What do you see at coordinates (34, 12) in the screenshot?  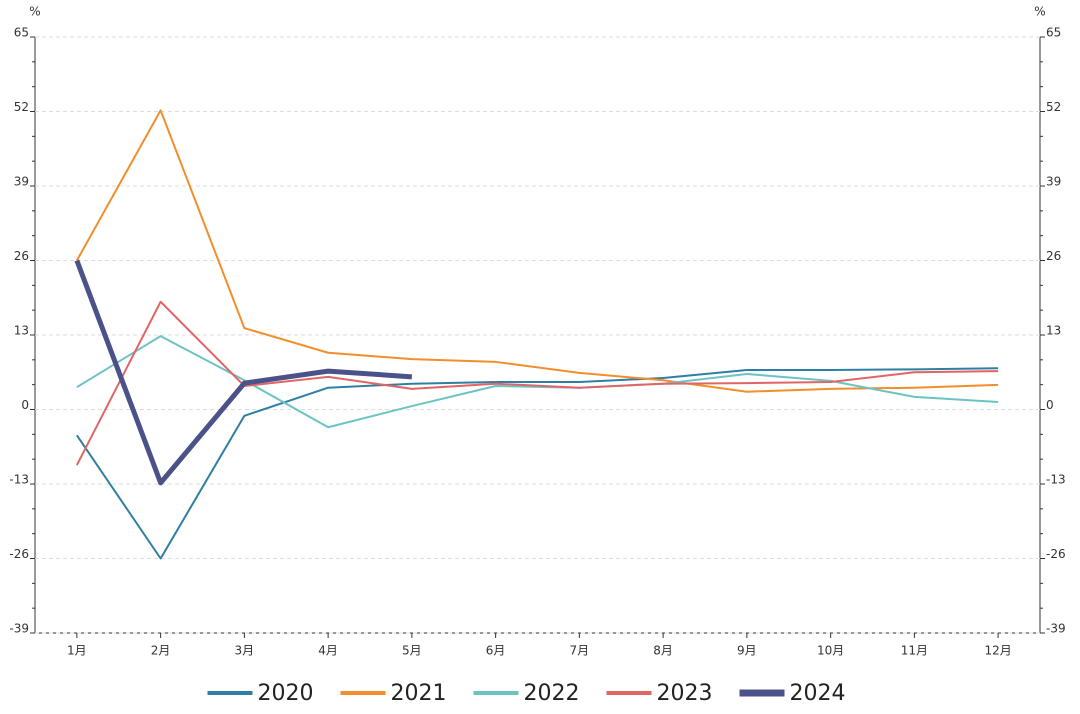 I see `y-axis-label: %` at bounding box center [34, 12].